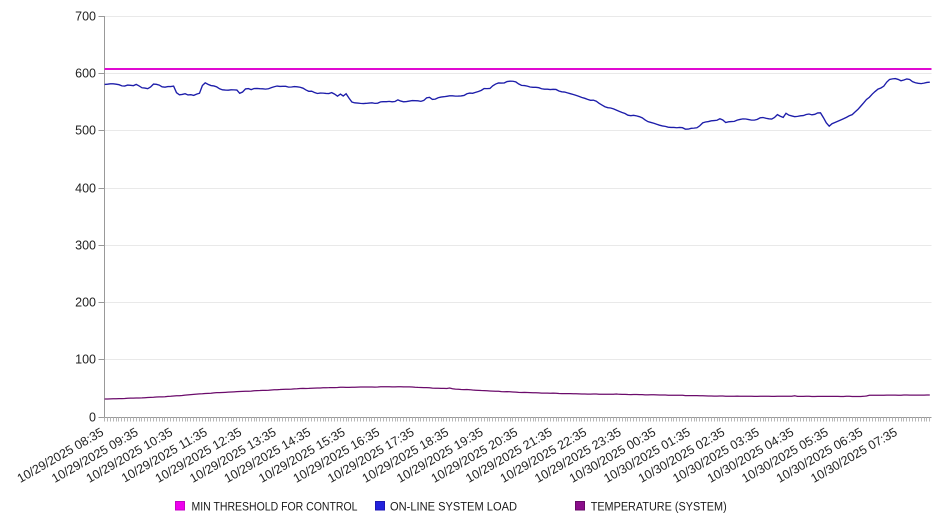 The image size is (946, 531). What do you see at coordinates (275, 508) in the screenshot?
I see `svg-text: MIN THRESHOLD FOR CONTROL` at bounding box center [275, 508].